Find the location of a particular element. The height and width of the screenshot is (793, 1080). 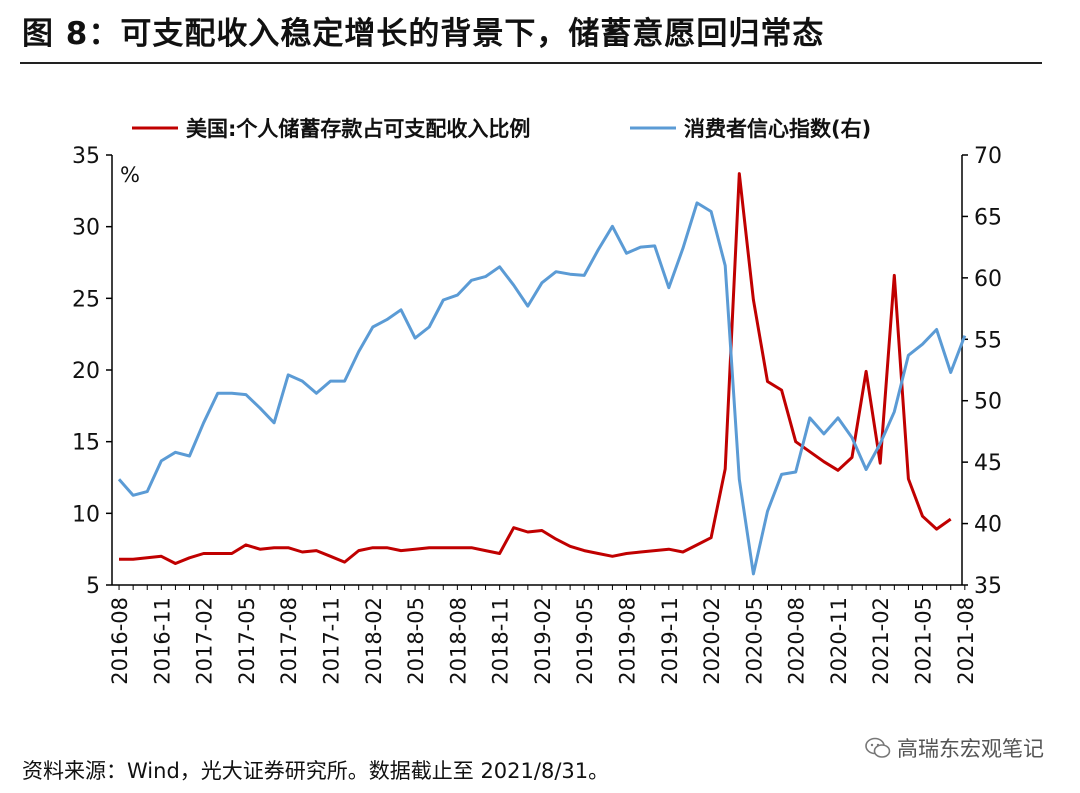

left-tick-label: 30 is located at coordinates (86, 228).